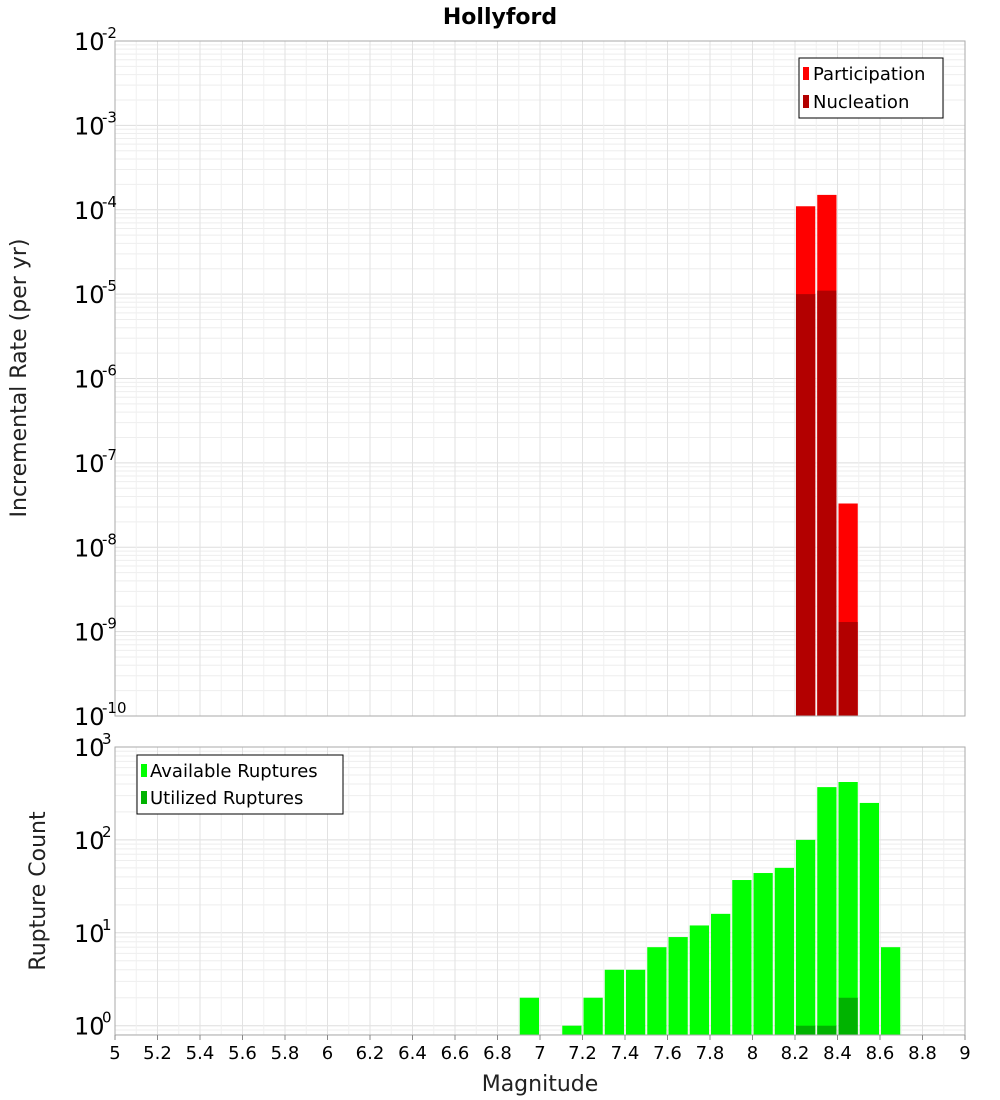 This screenshot has height=1100, width=1000. Describe the element at coordinates (539, 1053) in the screenshot. I see `x-tick-label: 7` at that location.